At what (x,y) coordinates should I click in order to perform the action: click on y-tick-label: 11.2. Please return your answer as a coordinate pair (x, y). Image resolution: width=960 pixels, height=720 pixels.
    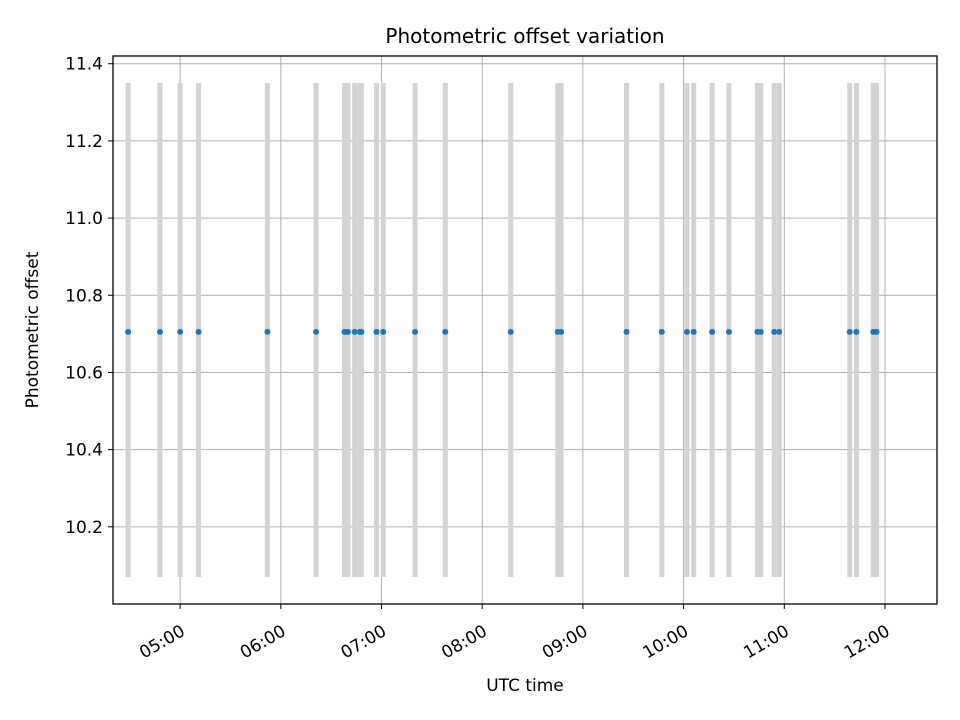
    Looking at the image, I should click on (84, 142).